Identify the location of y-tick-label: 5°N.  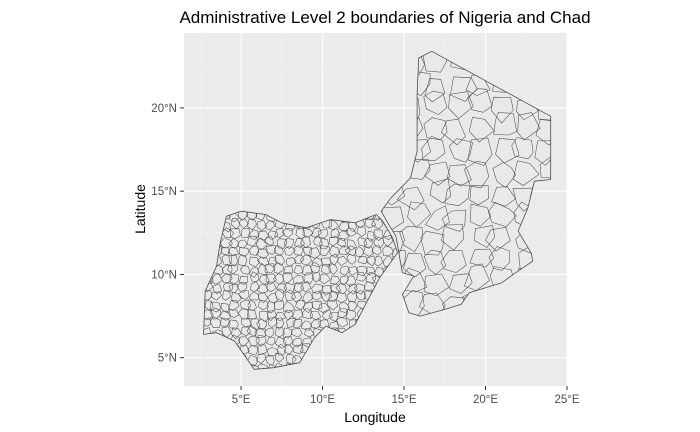
(167, 359).